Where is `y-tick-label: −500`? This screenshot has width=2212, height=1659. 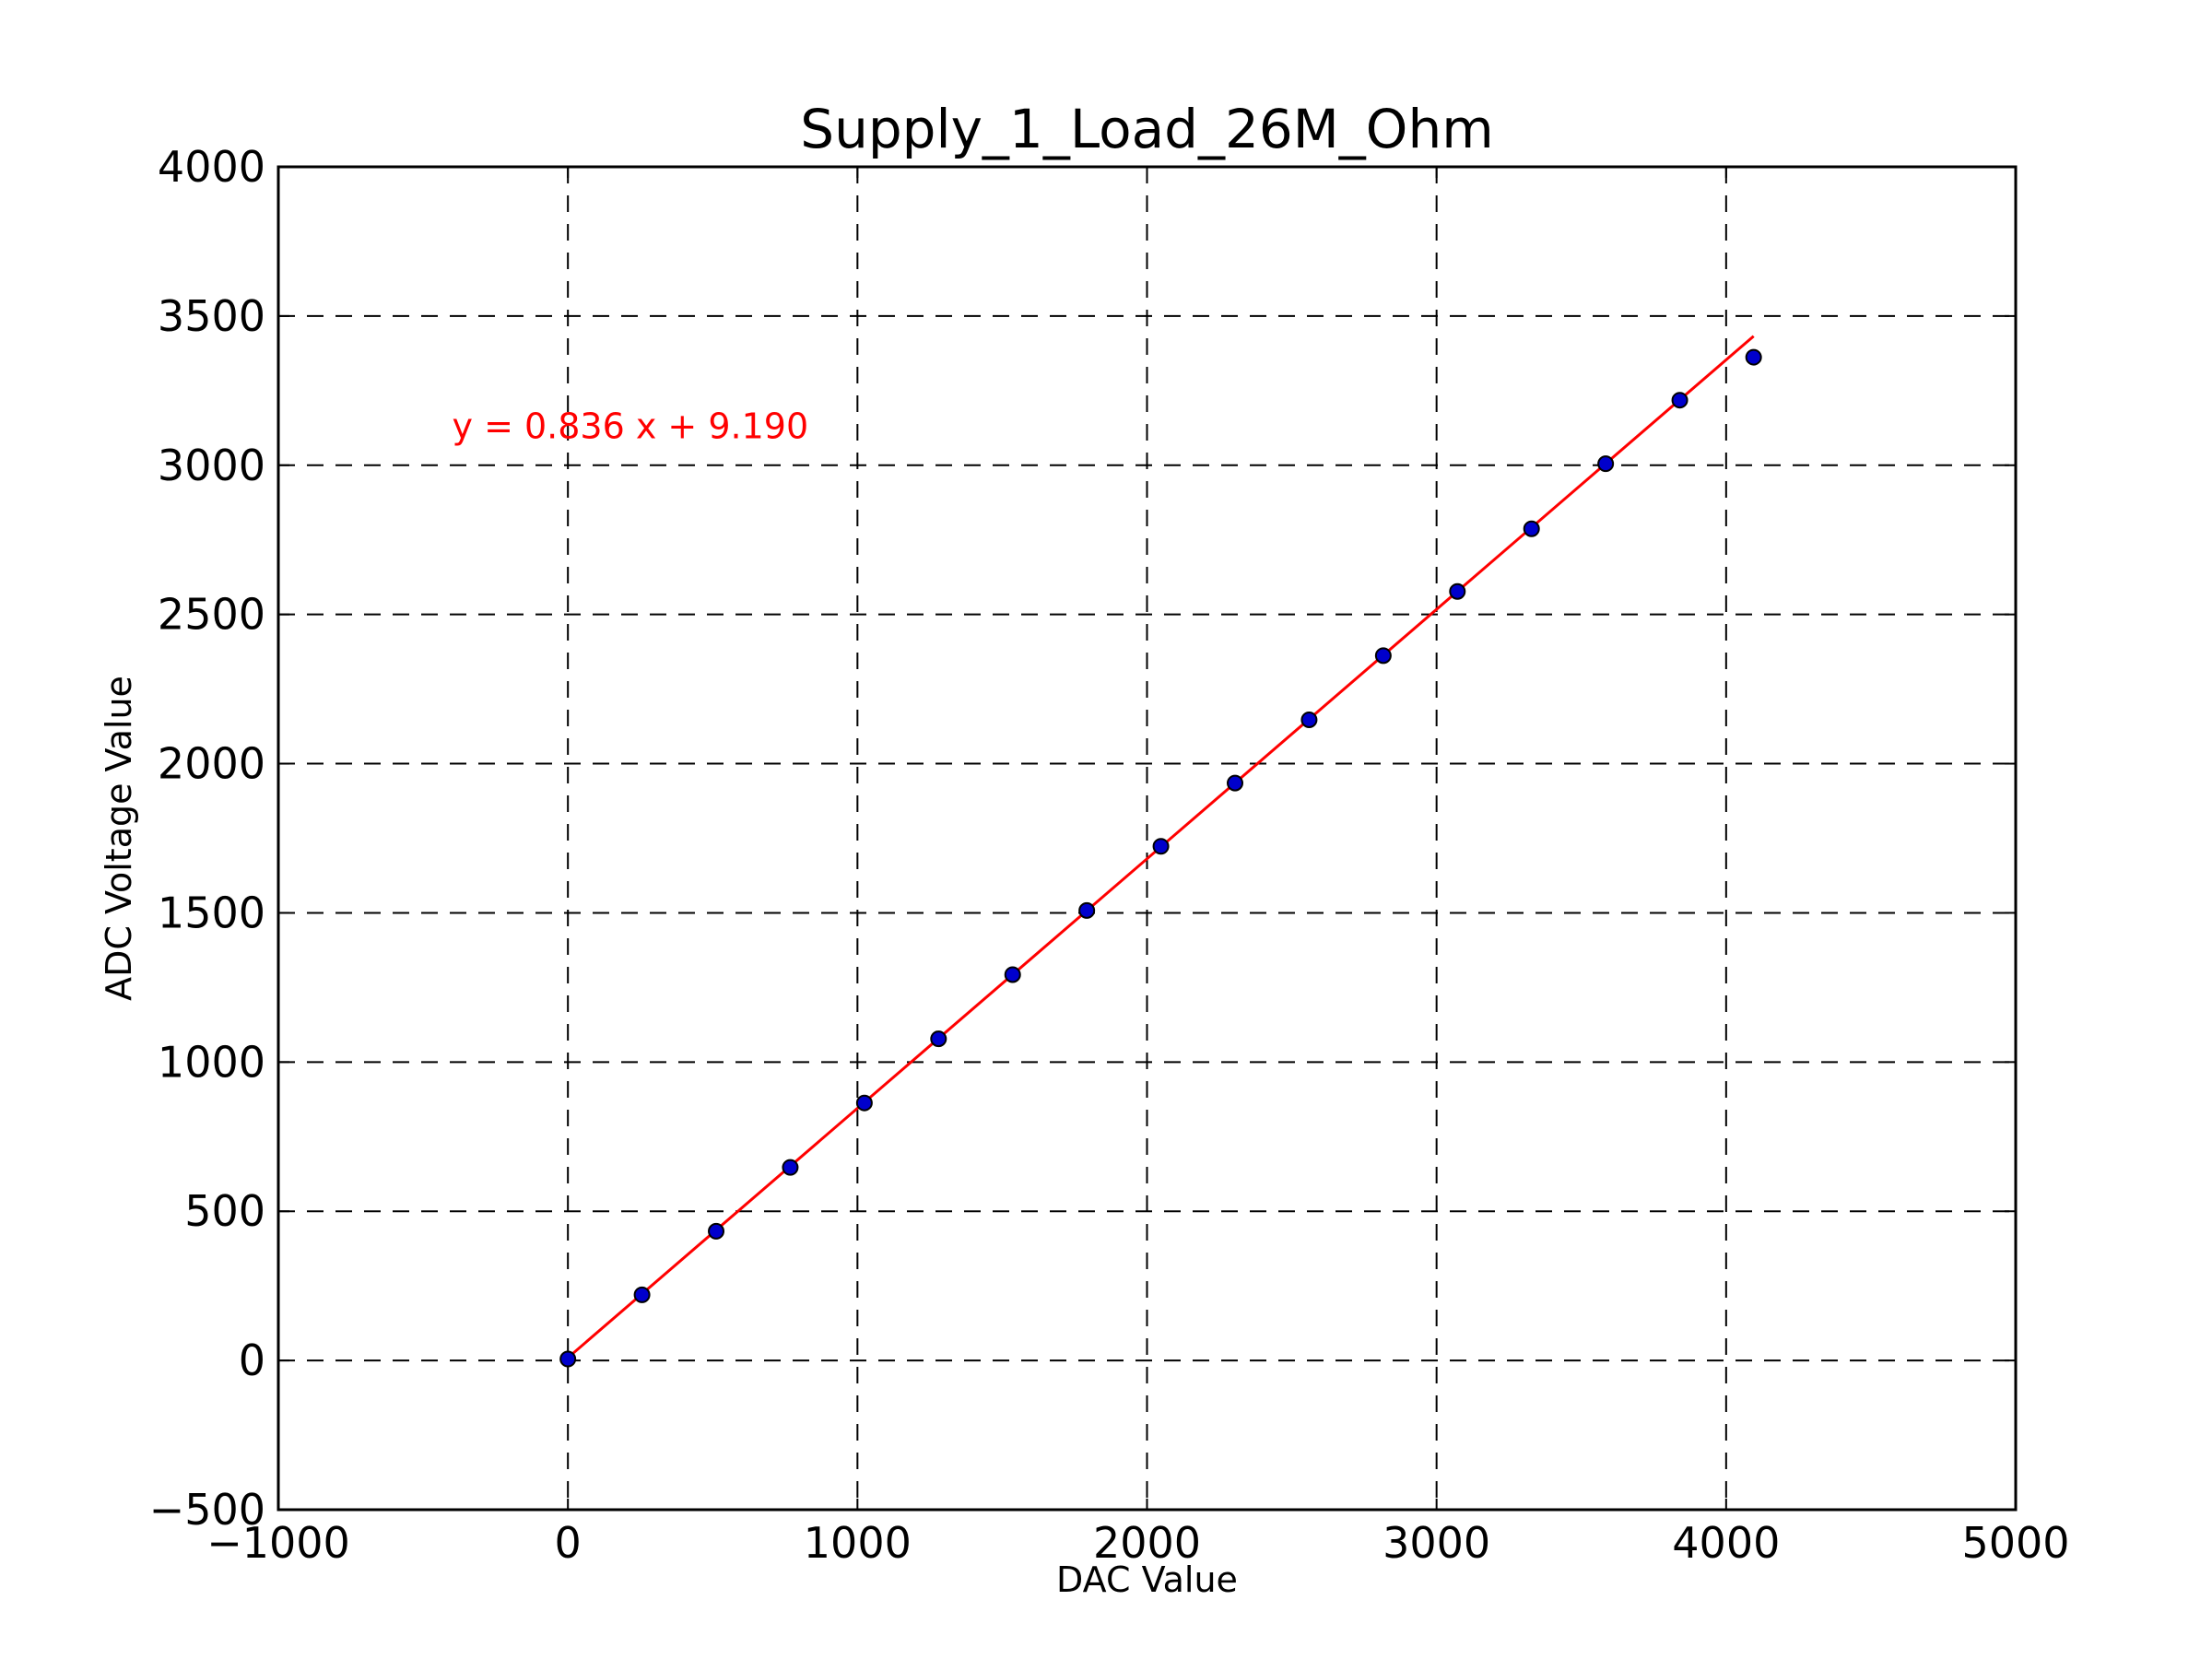 y-tick-label: −500 is located at coordinates (207, 1510).